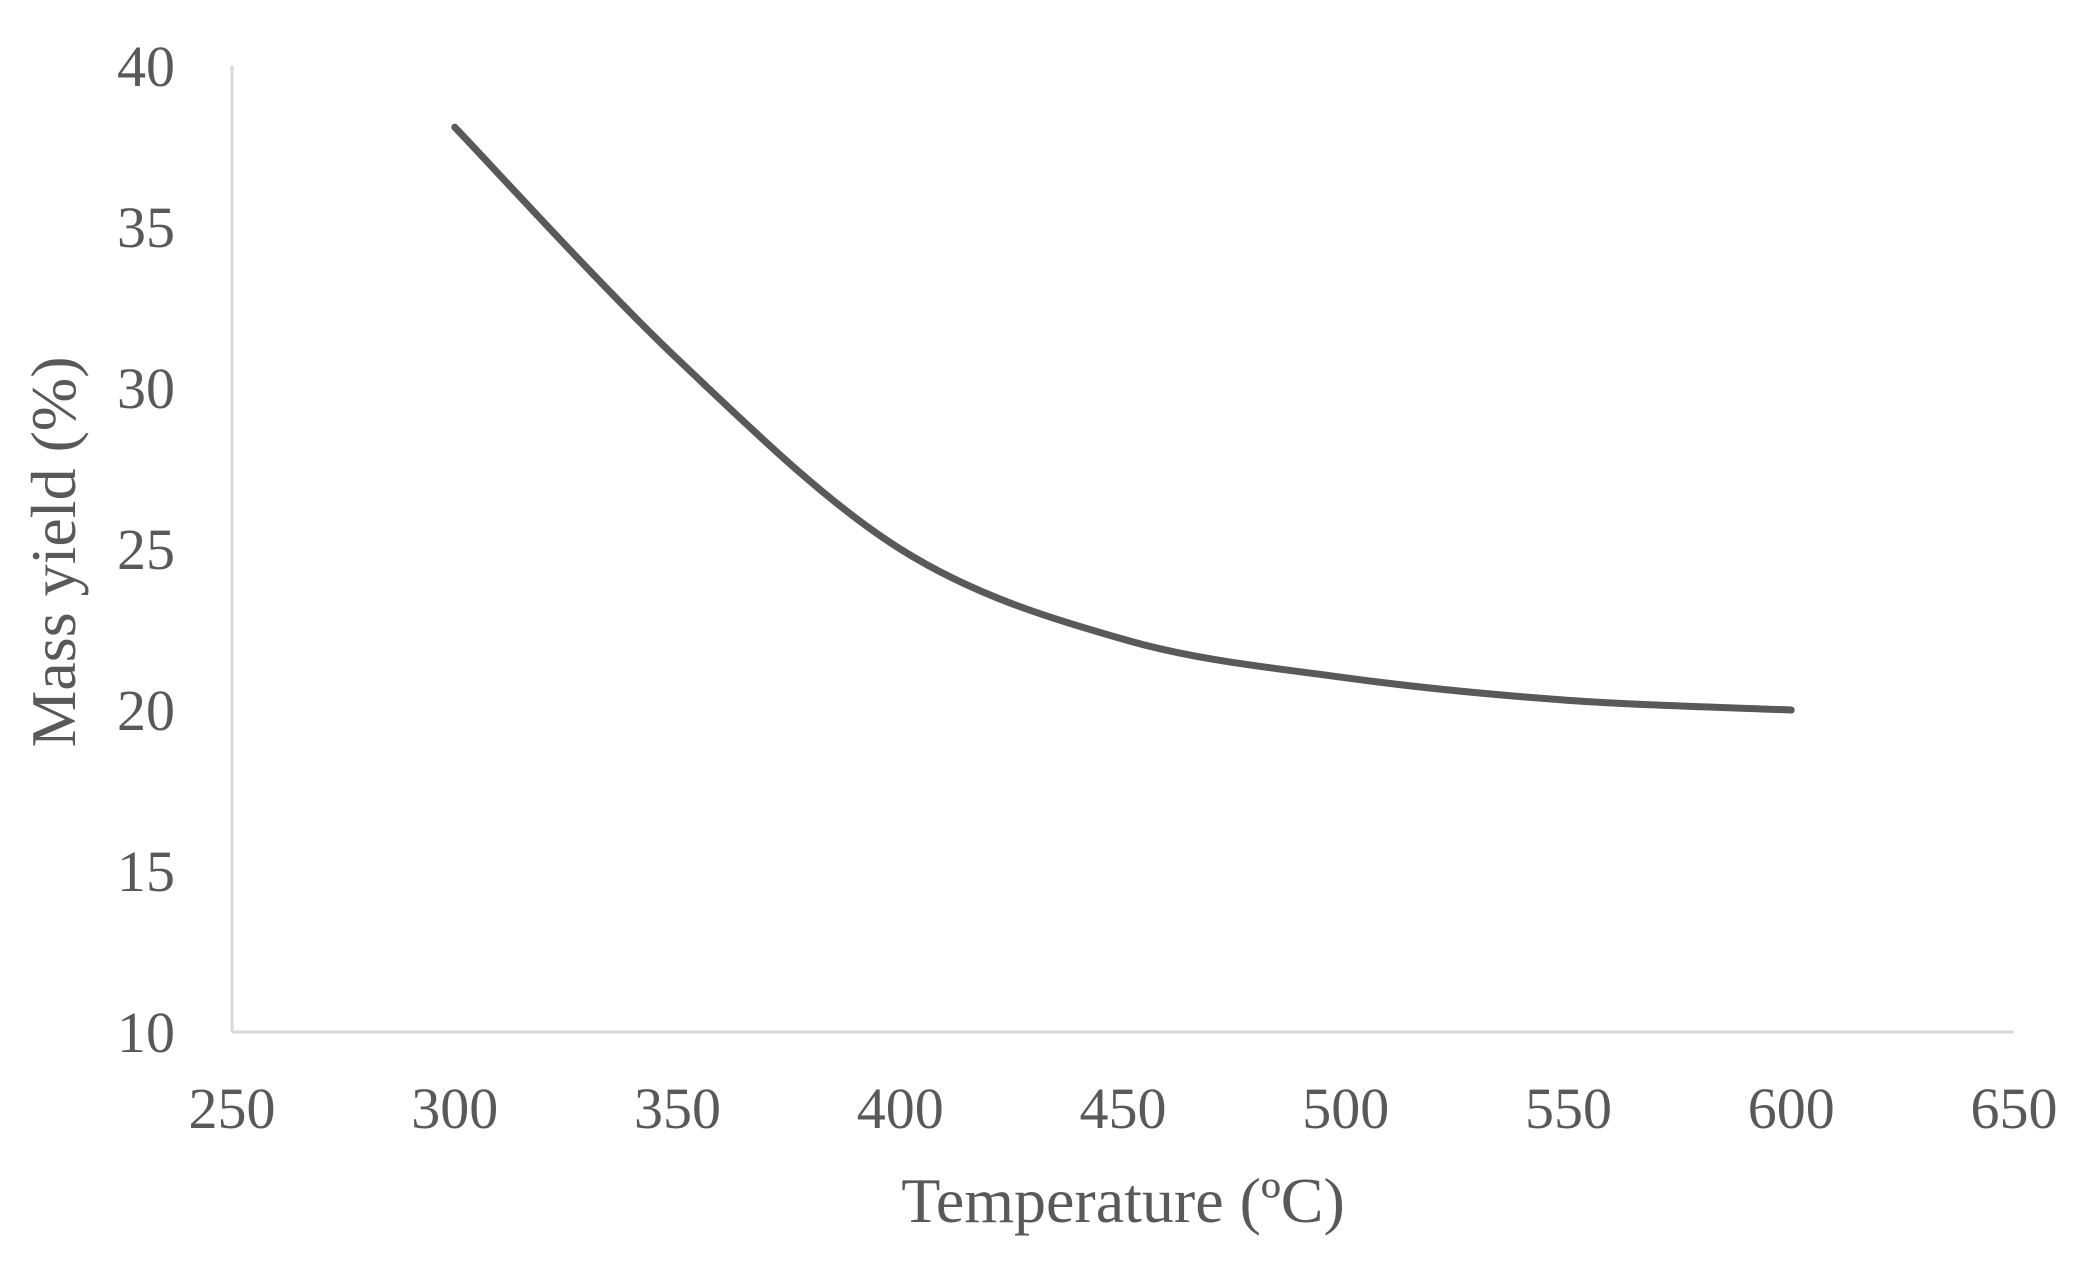 The height and width of the screenshot is (1261, 2077). What do you see at coordinates (1791, 1108) in the screenshot?
I see `x-tick-label: 600` at bounding box center [1791, 1108].